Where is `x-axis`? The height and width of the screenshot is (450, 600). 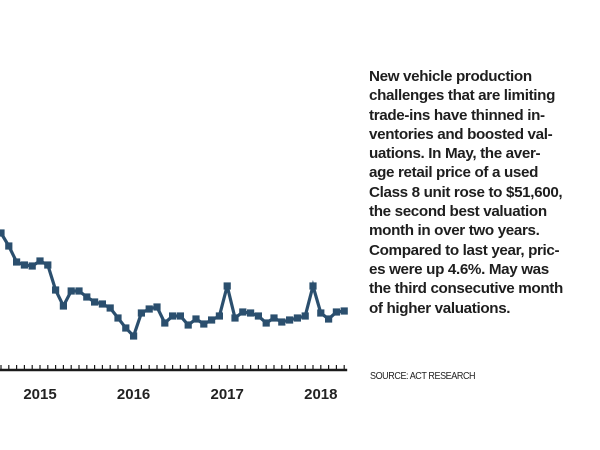 x-axis is located at coordinates (174, 368).